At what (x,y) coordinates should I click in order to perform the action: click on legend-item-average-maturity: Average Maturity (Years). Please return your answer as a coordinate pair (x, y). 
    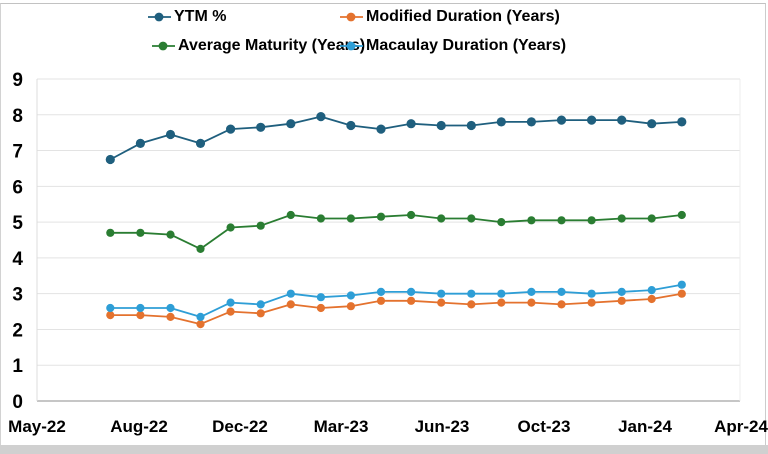
    Looking at the image, I should click on (258, 46).